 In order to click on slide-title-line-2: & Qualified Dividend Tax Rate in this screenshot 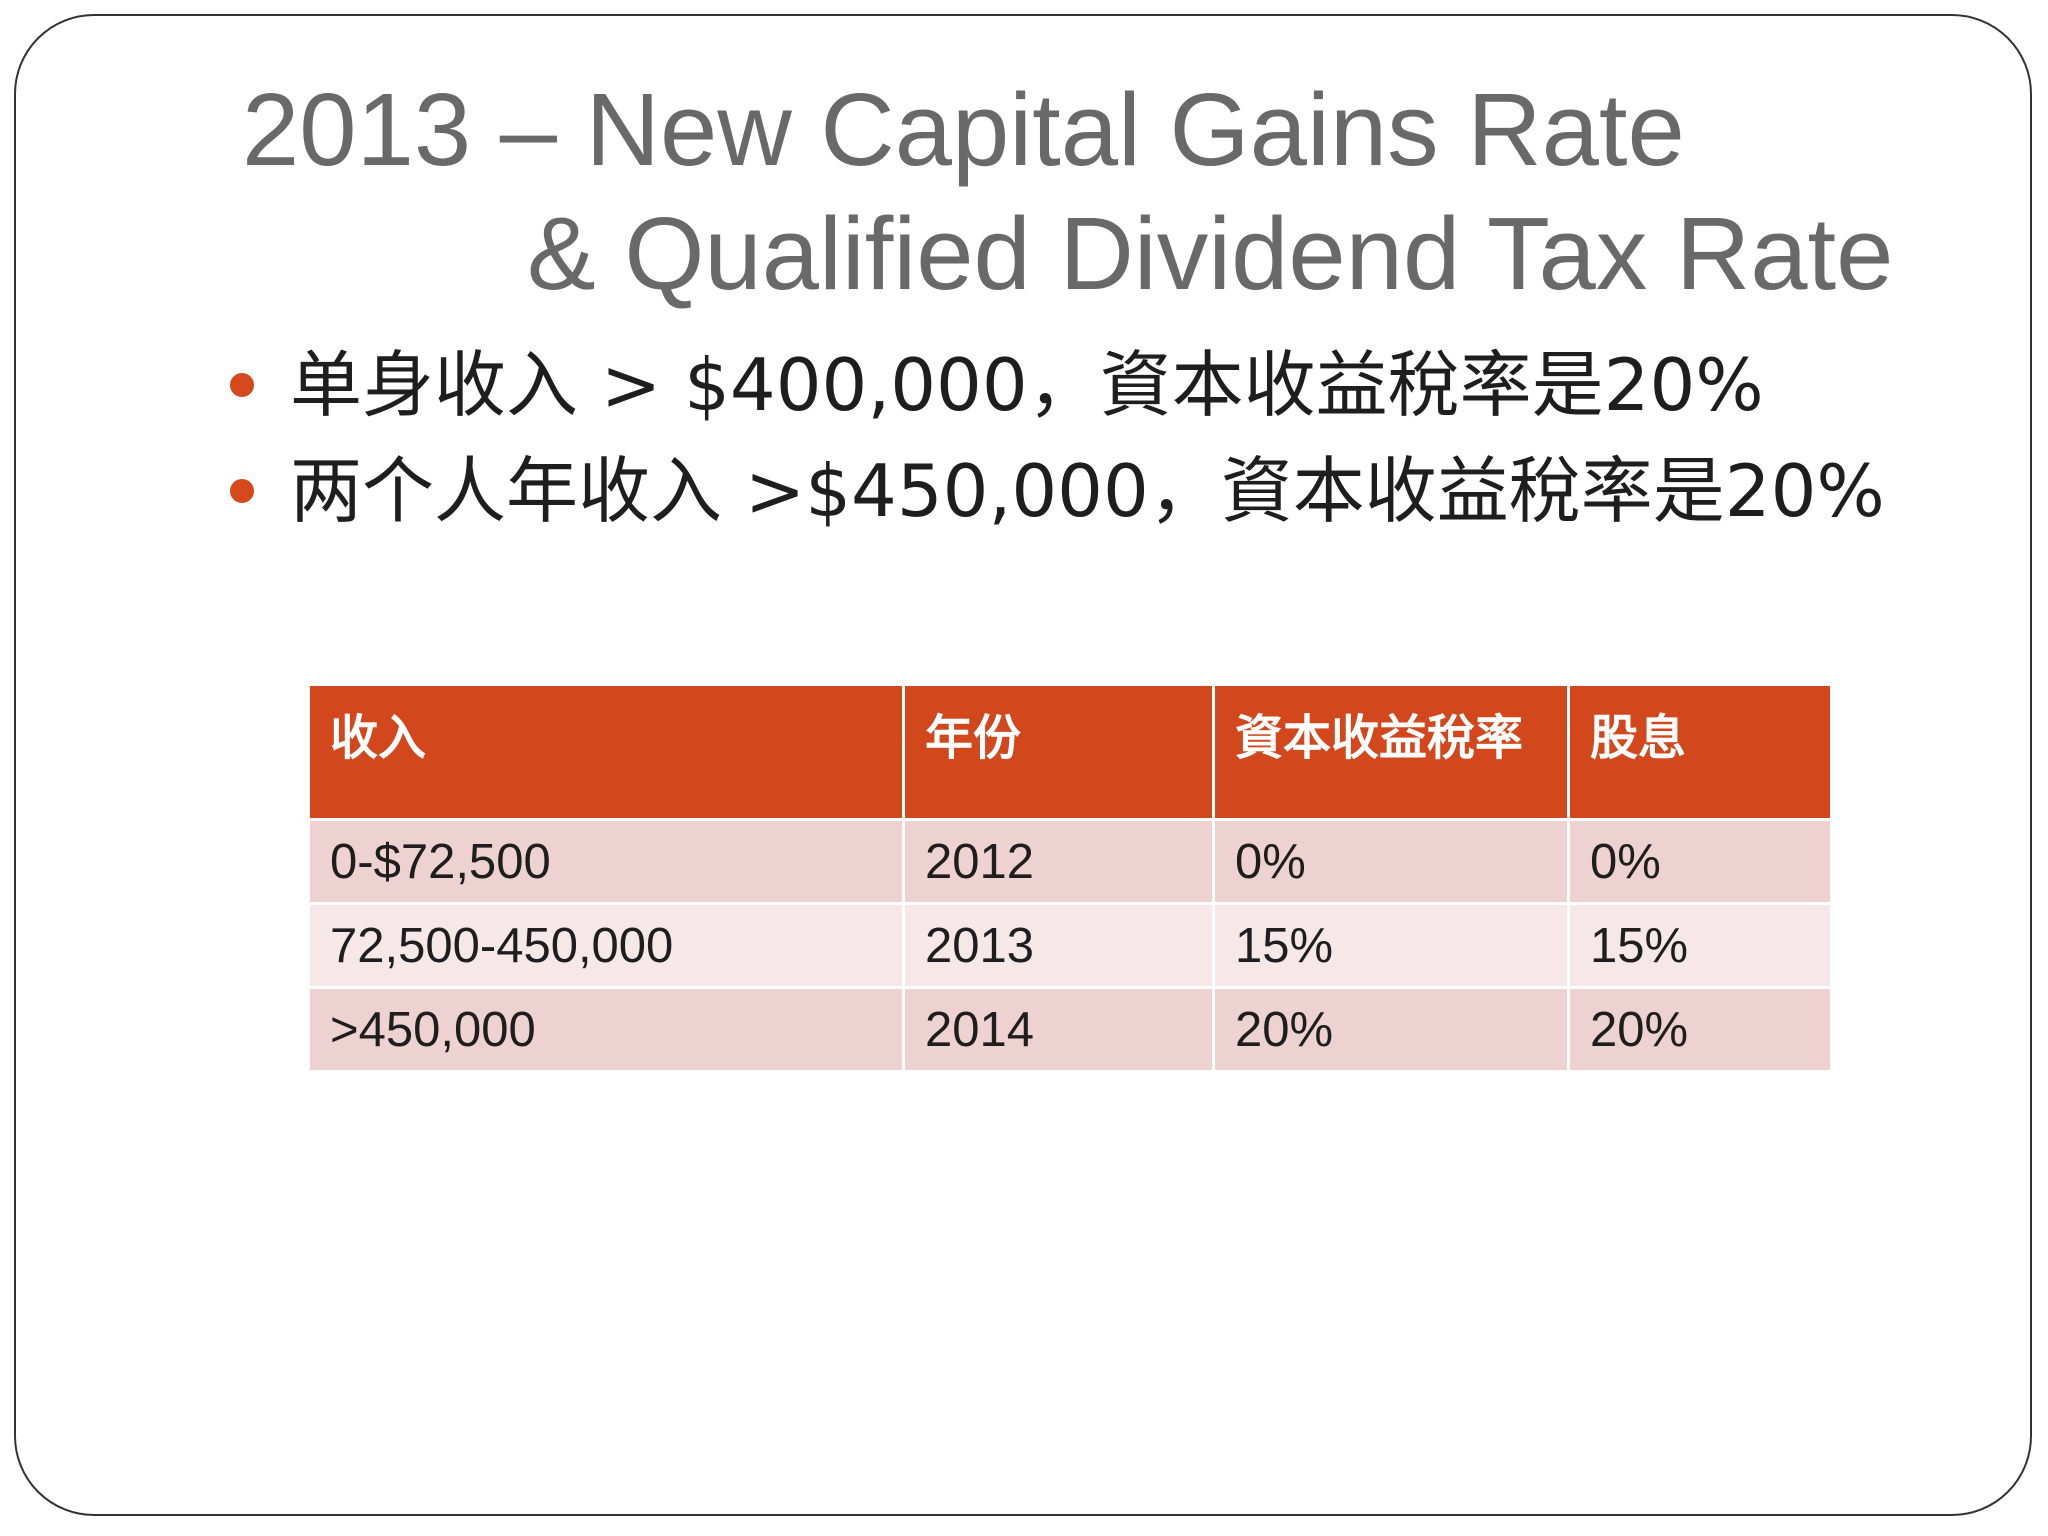, I will do `click(1210, 253)`.